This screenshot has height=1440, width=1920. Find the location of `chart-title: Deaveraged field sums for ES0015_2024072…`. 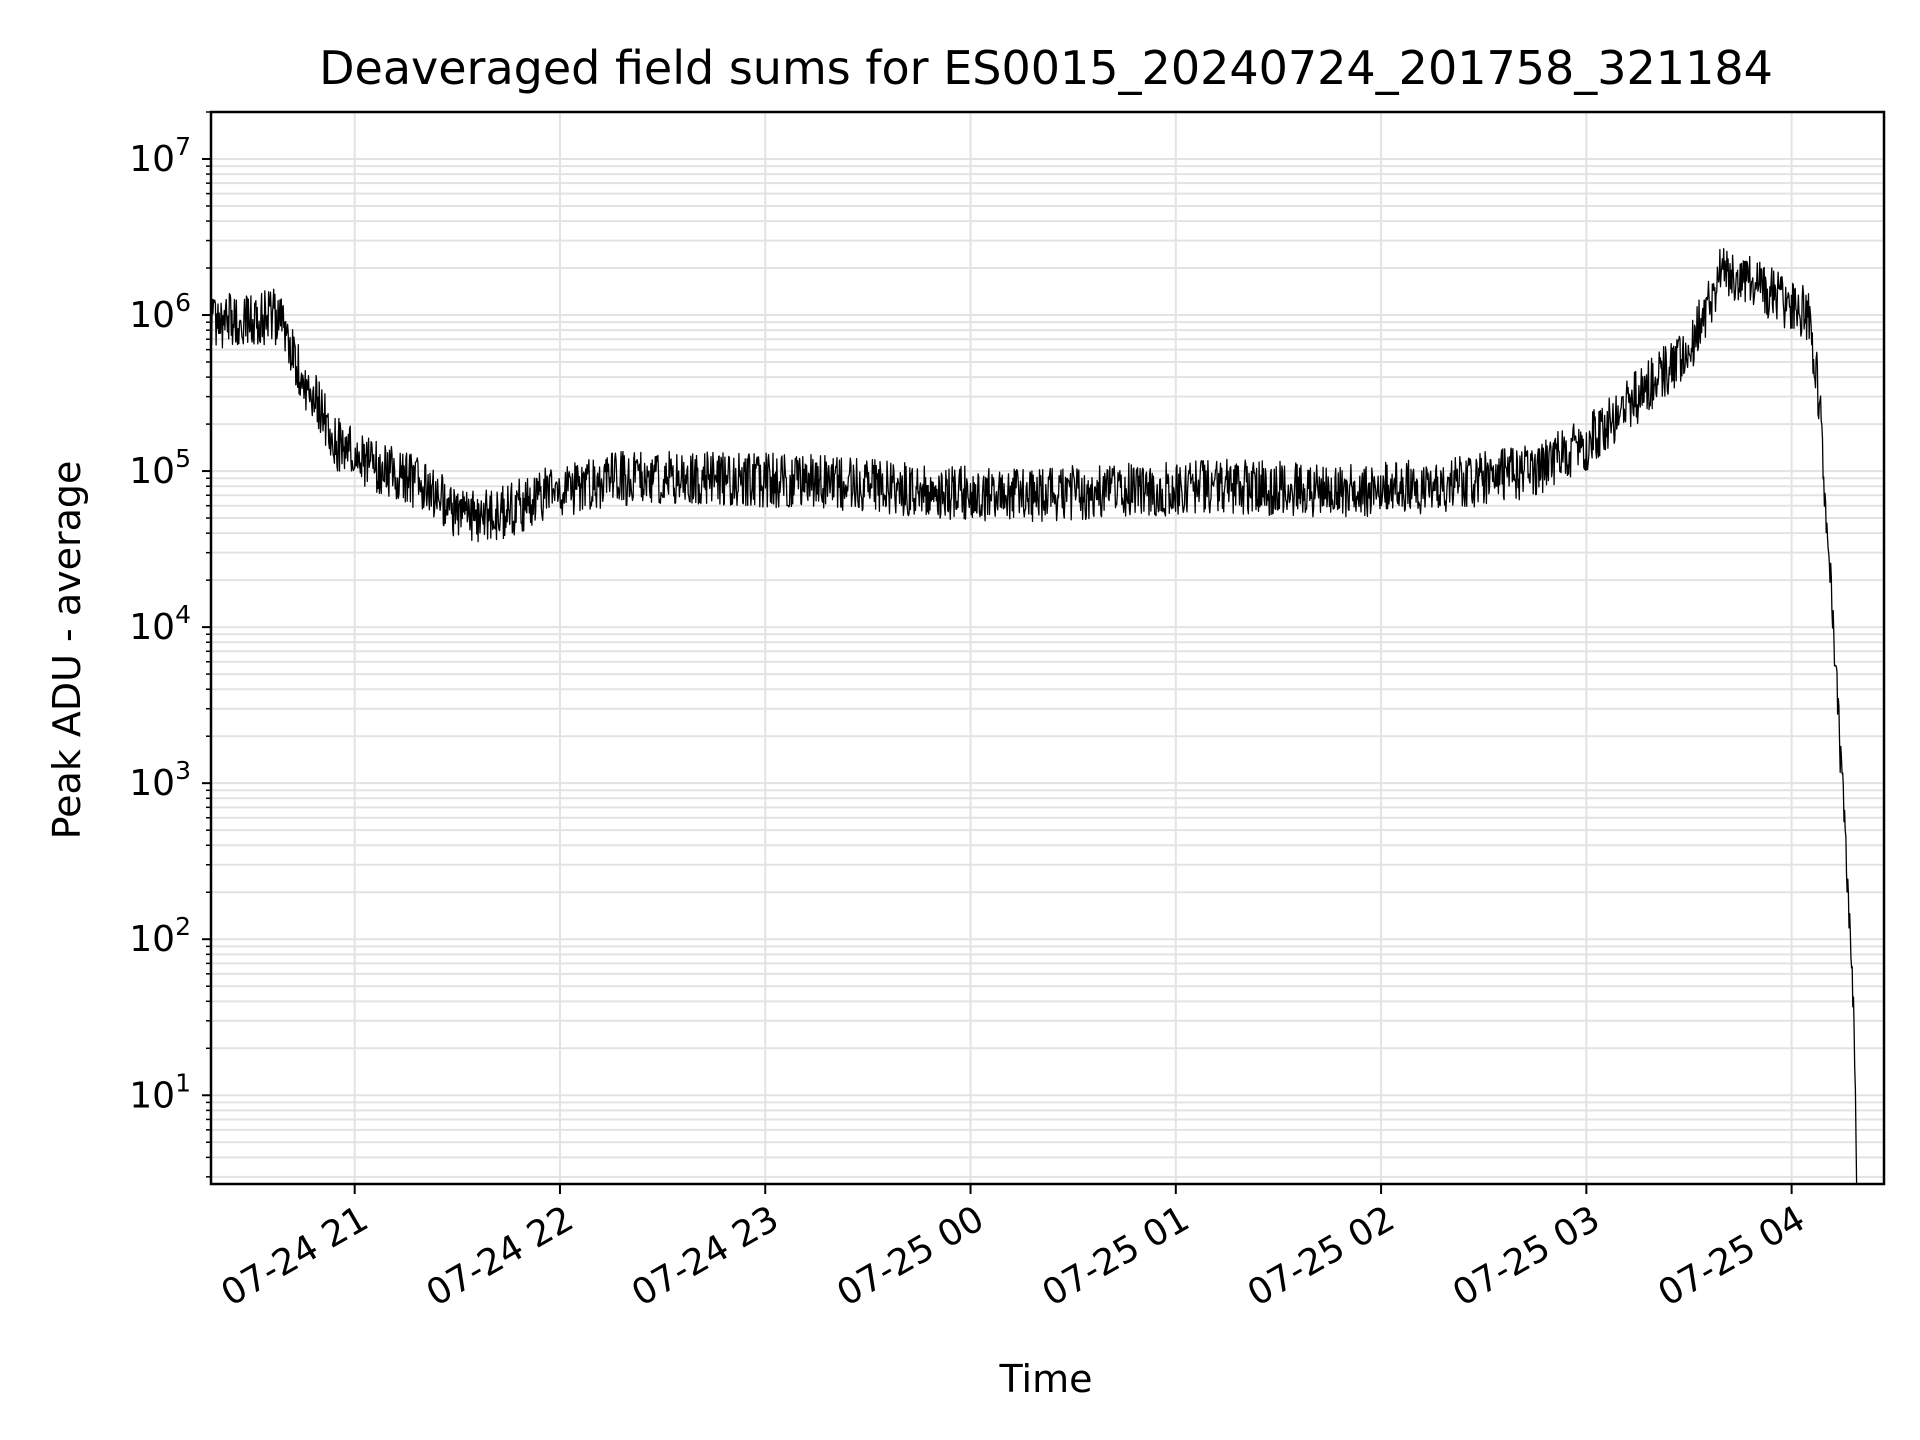

chart-title: Deaveraged field sums for ES0015_2024072… is located at coordinates (1046, 68).